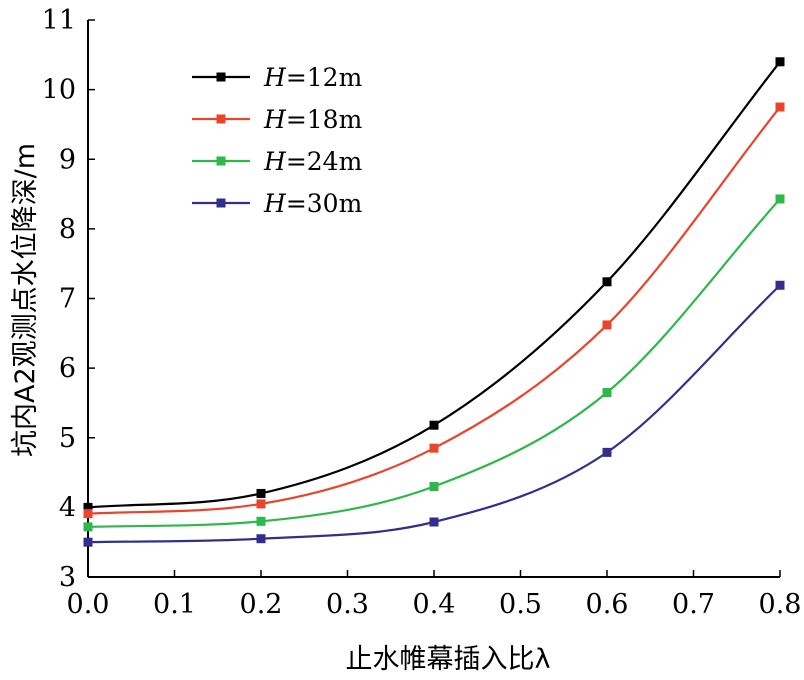 The image size is (804, 680). Describe the element at coordinates (67, 577) in the screenshot. I see `y-tick-label: 3` at that location.